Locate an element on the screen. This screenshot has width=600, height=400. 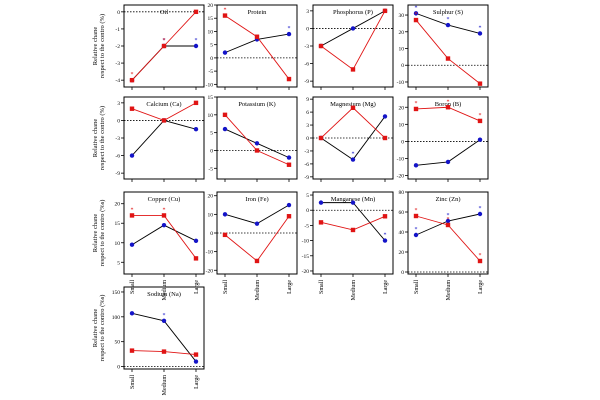
y-tick-label: 3 is located at coordinates (307, 126).